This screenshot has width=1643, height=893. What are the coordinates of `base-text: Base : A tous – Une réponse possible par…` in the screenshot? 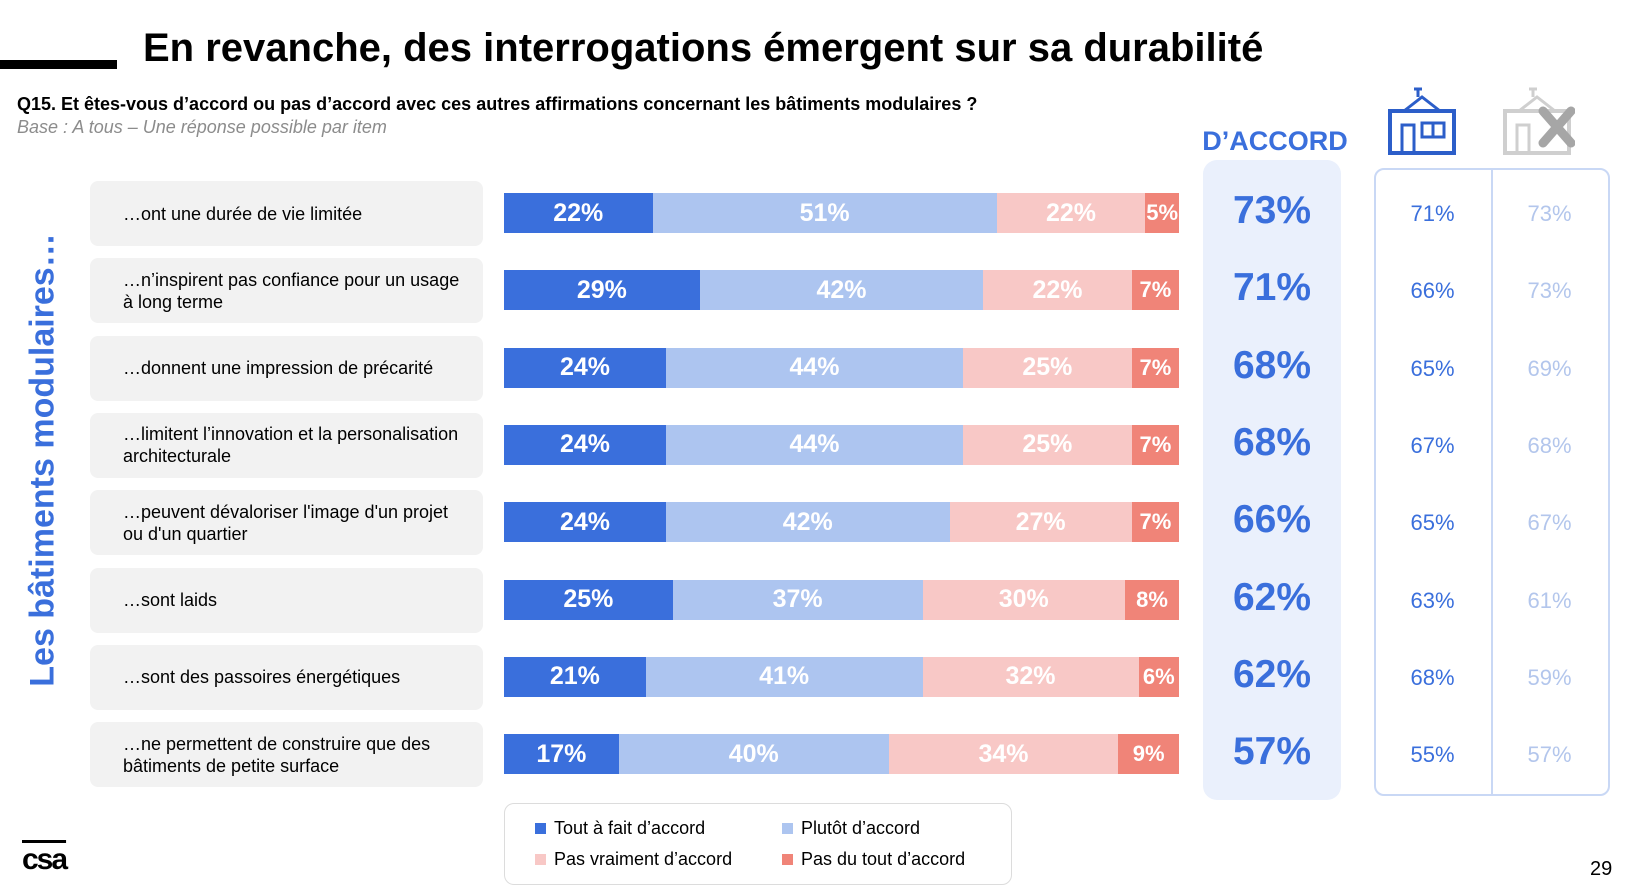 It's located at (202, 127).